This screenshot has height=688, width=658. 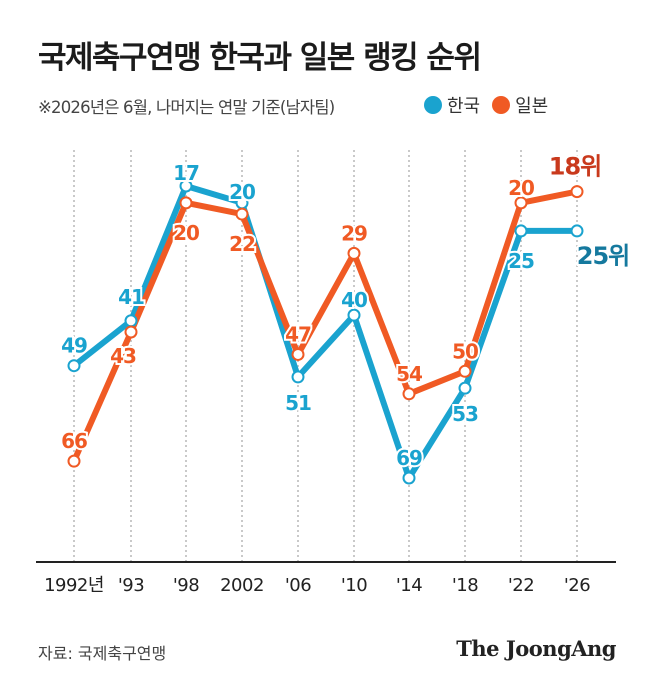 What do you see at coordinates (317, 585) in the screenshot?
I see `x-tick-labels: 1992년 '93 '98 2002 '06 '10 '14 '18 '22 '26` at bounding box center [317, 585].